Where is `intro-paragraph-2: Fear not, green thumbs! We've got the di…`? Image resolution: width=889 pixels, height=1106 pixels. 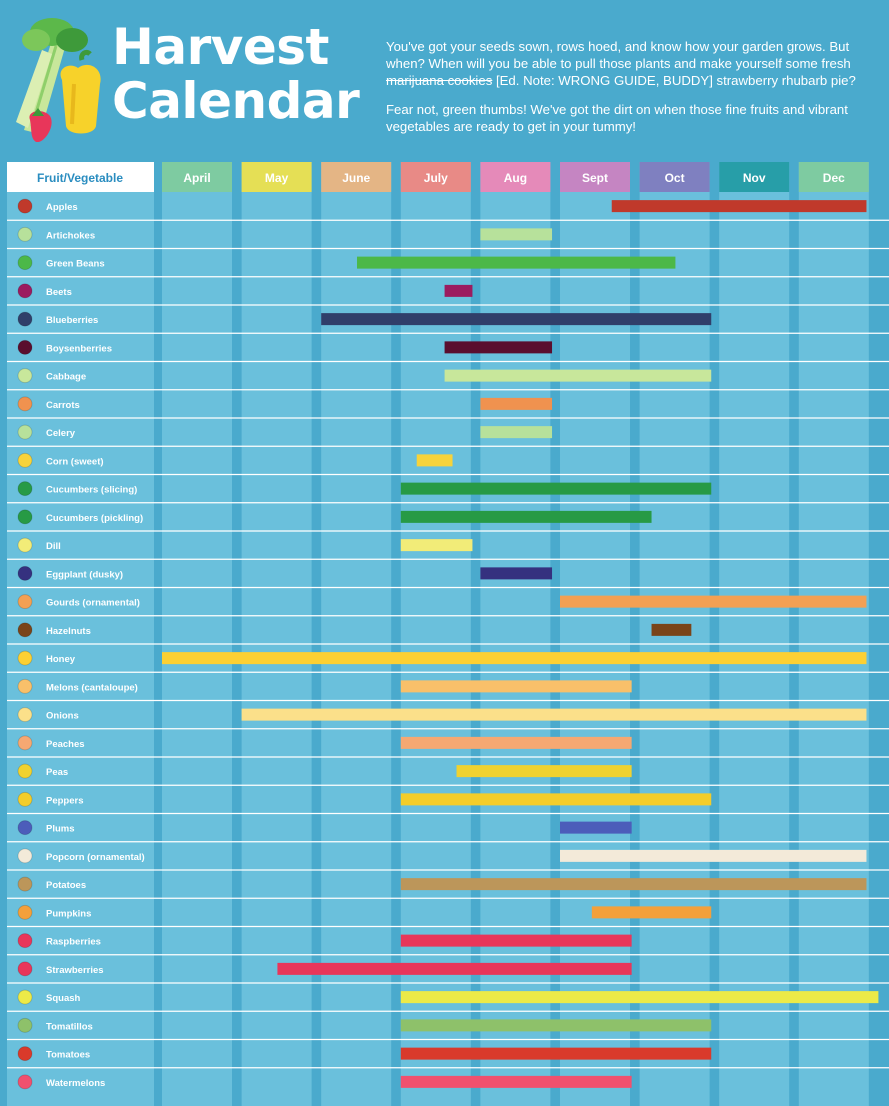 intro-paragraph-2: Fear not, green thumbs! We've got the di… is located at coordinates (617, 118).